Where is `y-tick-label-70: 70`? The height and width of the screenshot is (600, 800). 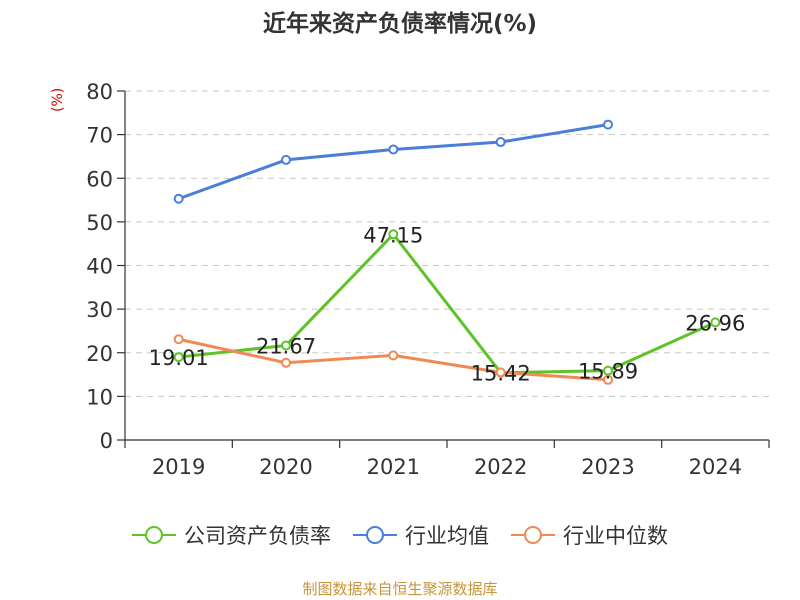
y-tick-label-70: 70 is located at coordinates (99, 136).